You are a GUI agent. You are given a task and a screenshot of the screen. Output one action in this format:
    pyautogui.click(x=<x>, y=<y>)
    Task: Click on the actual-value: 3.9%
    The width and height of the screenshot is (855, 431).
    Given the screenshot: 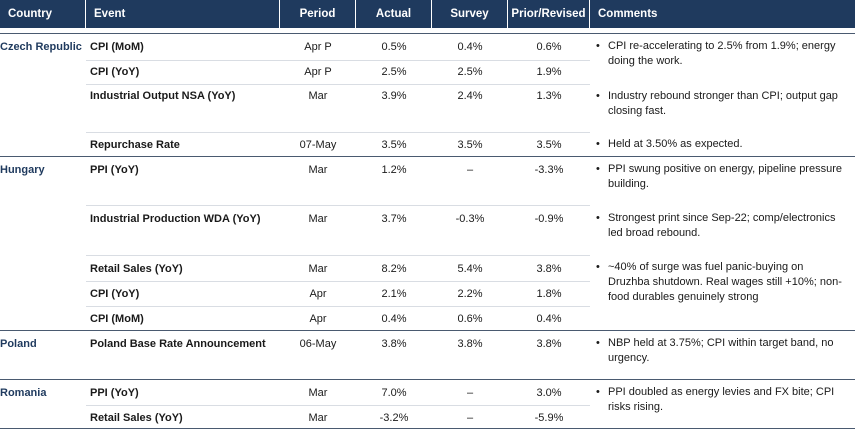 What is the action you would take?
    pyautogui.click(x=394, y=96)
    